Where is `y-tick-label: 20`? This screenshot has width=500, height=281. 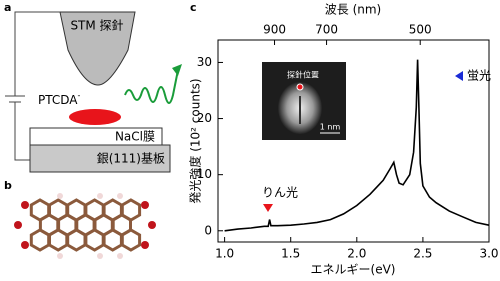
y-tick-label: 20 is located at coordinates (204, 118).